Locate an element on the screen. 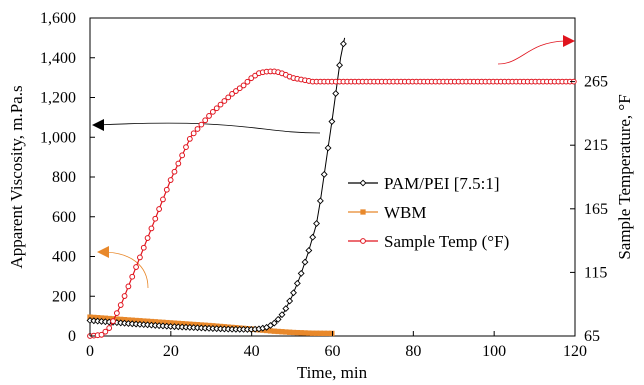 The height and width of the screenshot is (385, 644). y-right-tick-label: 65 is located at coordinates (592, 336).